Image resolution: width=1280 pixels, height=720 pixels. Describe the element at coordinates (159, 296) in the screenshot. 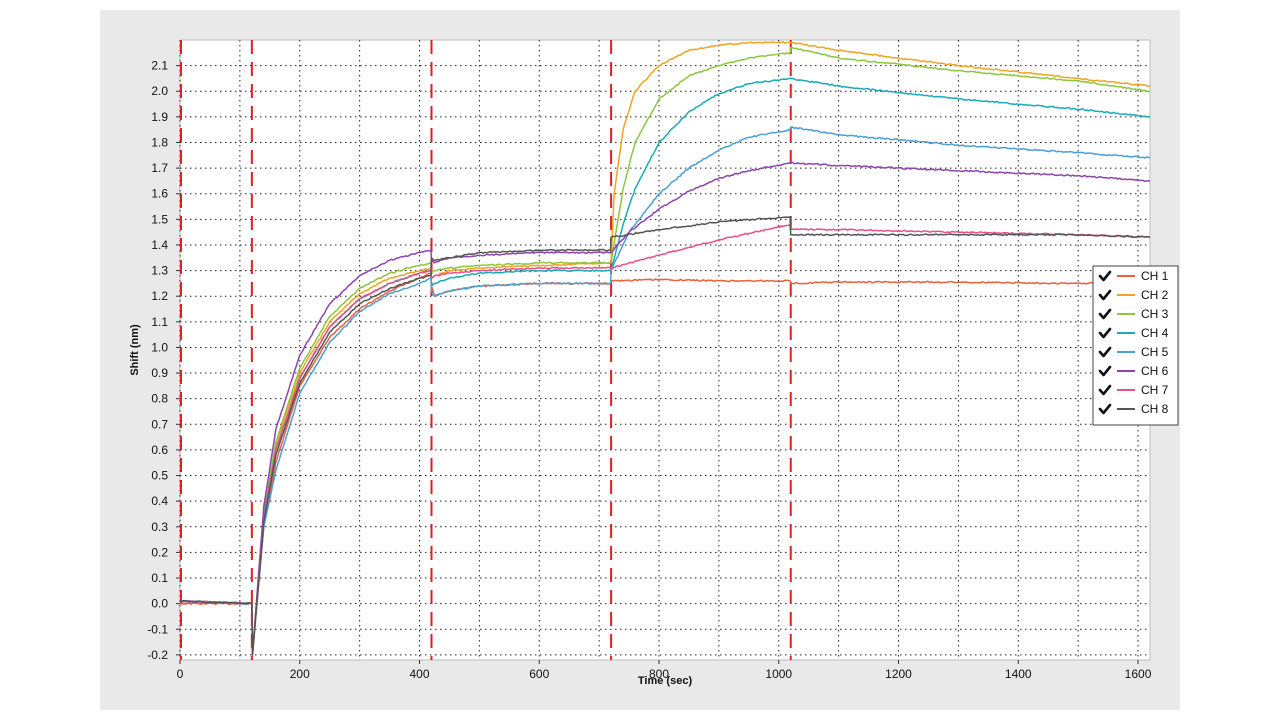

I see `y-tick-label: 1.2` at that location.